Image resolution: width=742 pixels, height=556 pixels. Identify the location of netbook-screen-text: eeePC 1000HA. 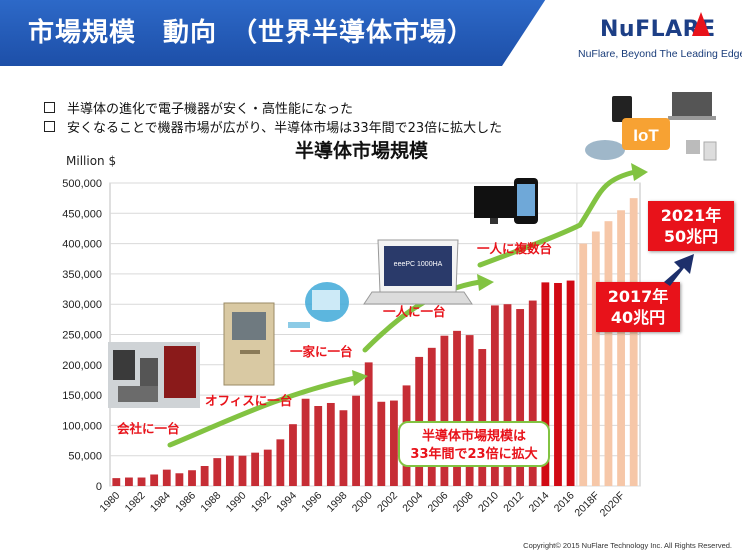
(418, 264).